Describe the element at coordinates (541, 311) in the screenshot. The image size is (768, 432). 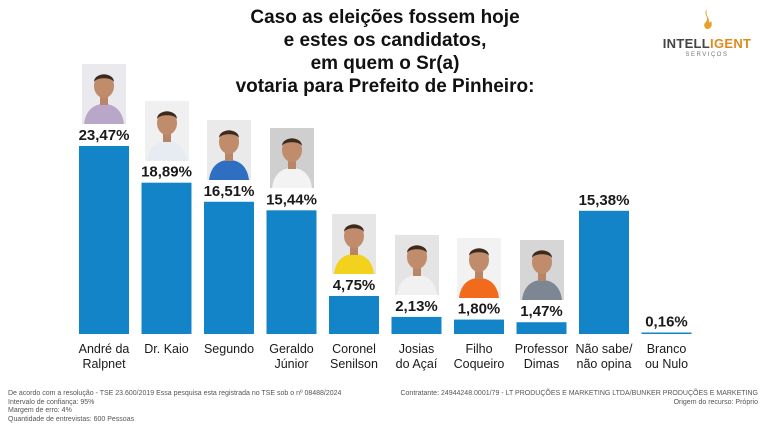
I see `value-label-7: 1,47%` at that location.